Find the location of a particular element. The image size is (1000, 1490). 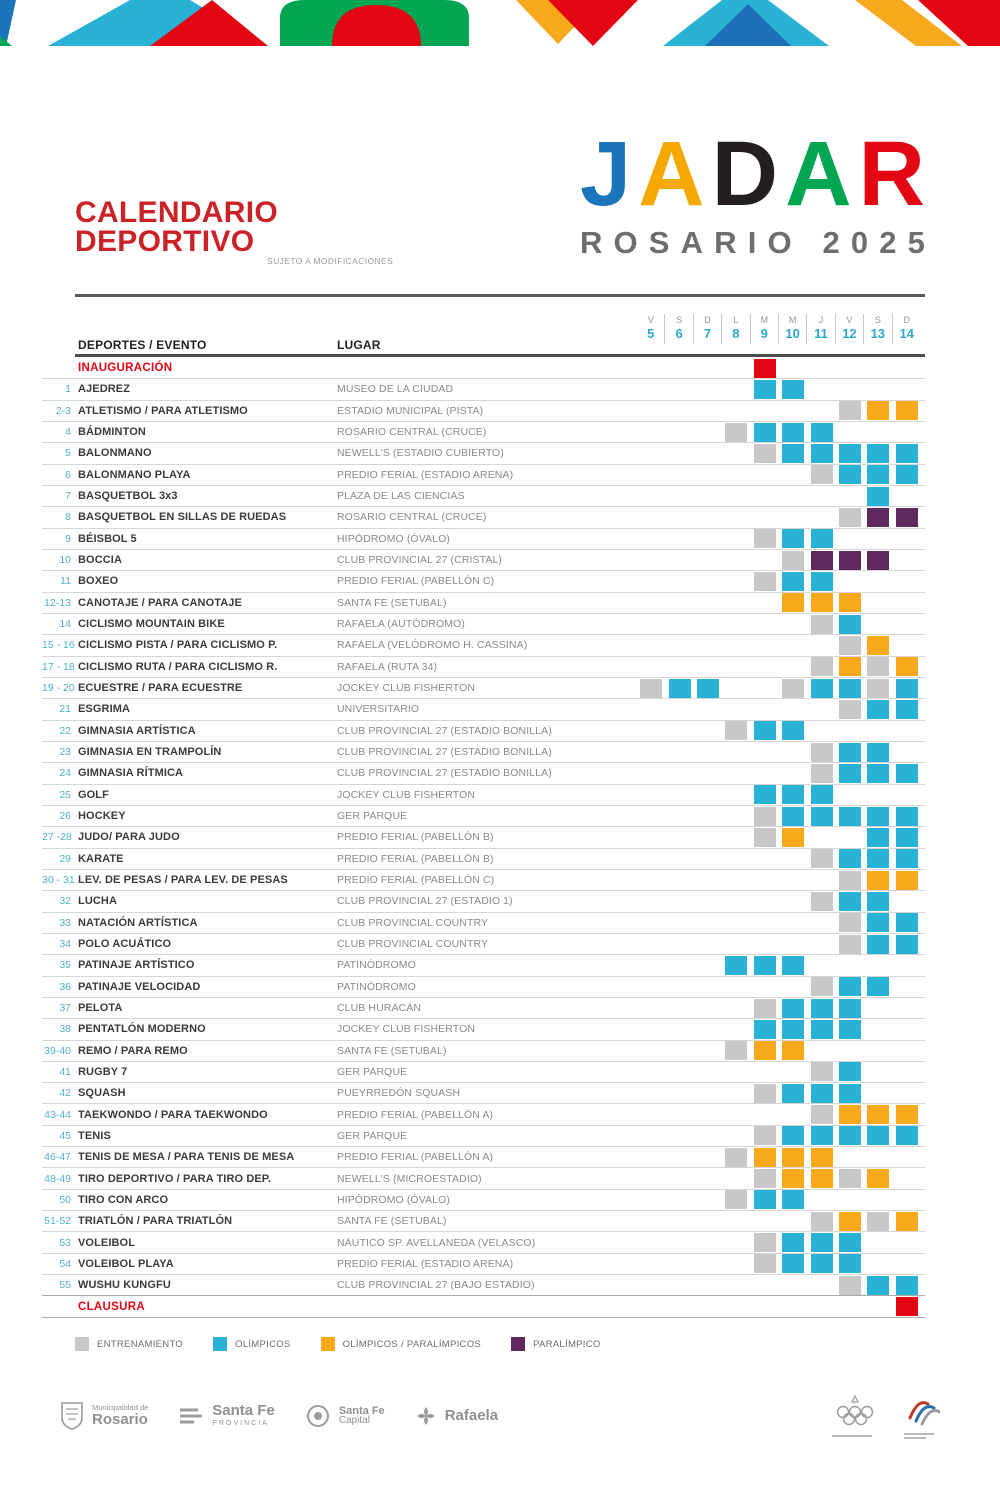

row-number: 24 is located at coordinates (65, 773).